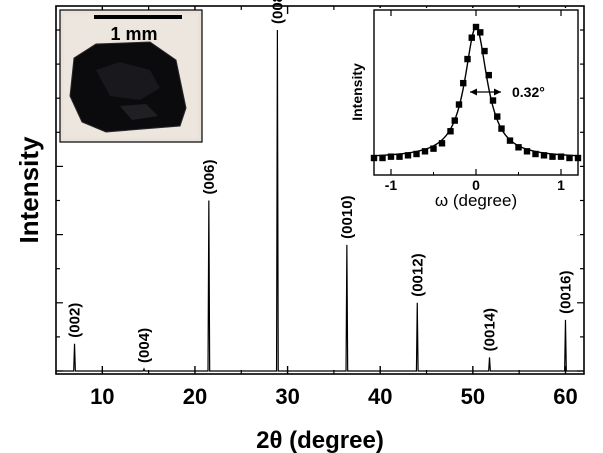 The width and height of the screenshot is (603, 453). I want to click on peak-label: (0014), so click(490, 329).